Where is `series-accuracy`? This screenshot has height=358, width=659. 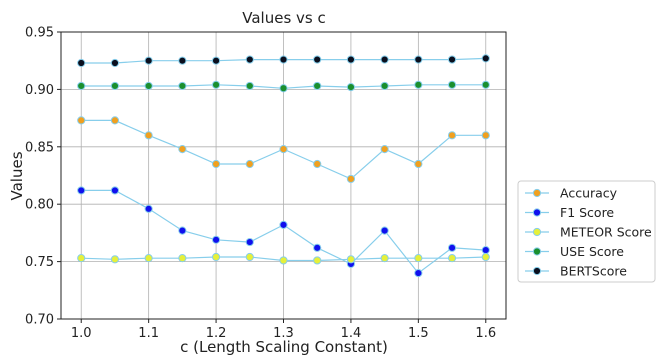
series-accuracy is located at coordinates (283, 150).